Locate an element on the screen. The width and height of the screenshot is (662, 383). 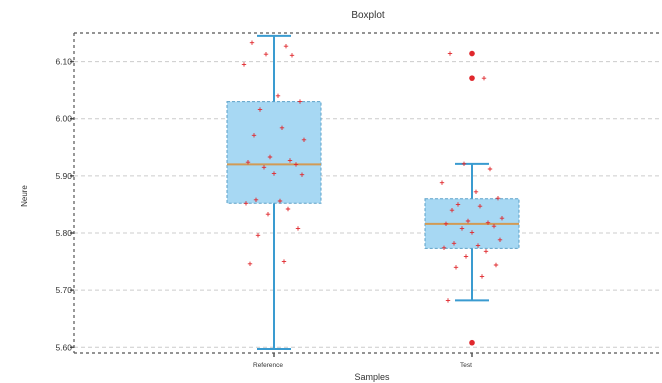
x-axis-ticks: Reference Test is located at coordinates (363, 361).